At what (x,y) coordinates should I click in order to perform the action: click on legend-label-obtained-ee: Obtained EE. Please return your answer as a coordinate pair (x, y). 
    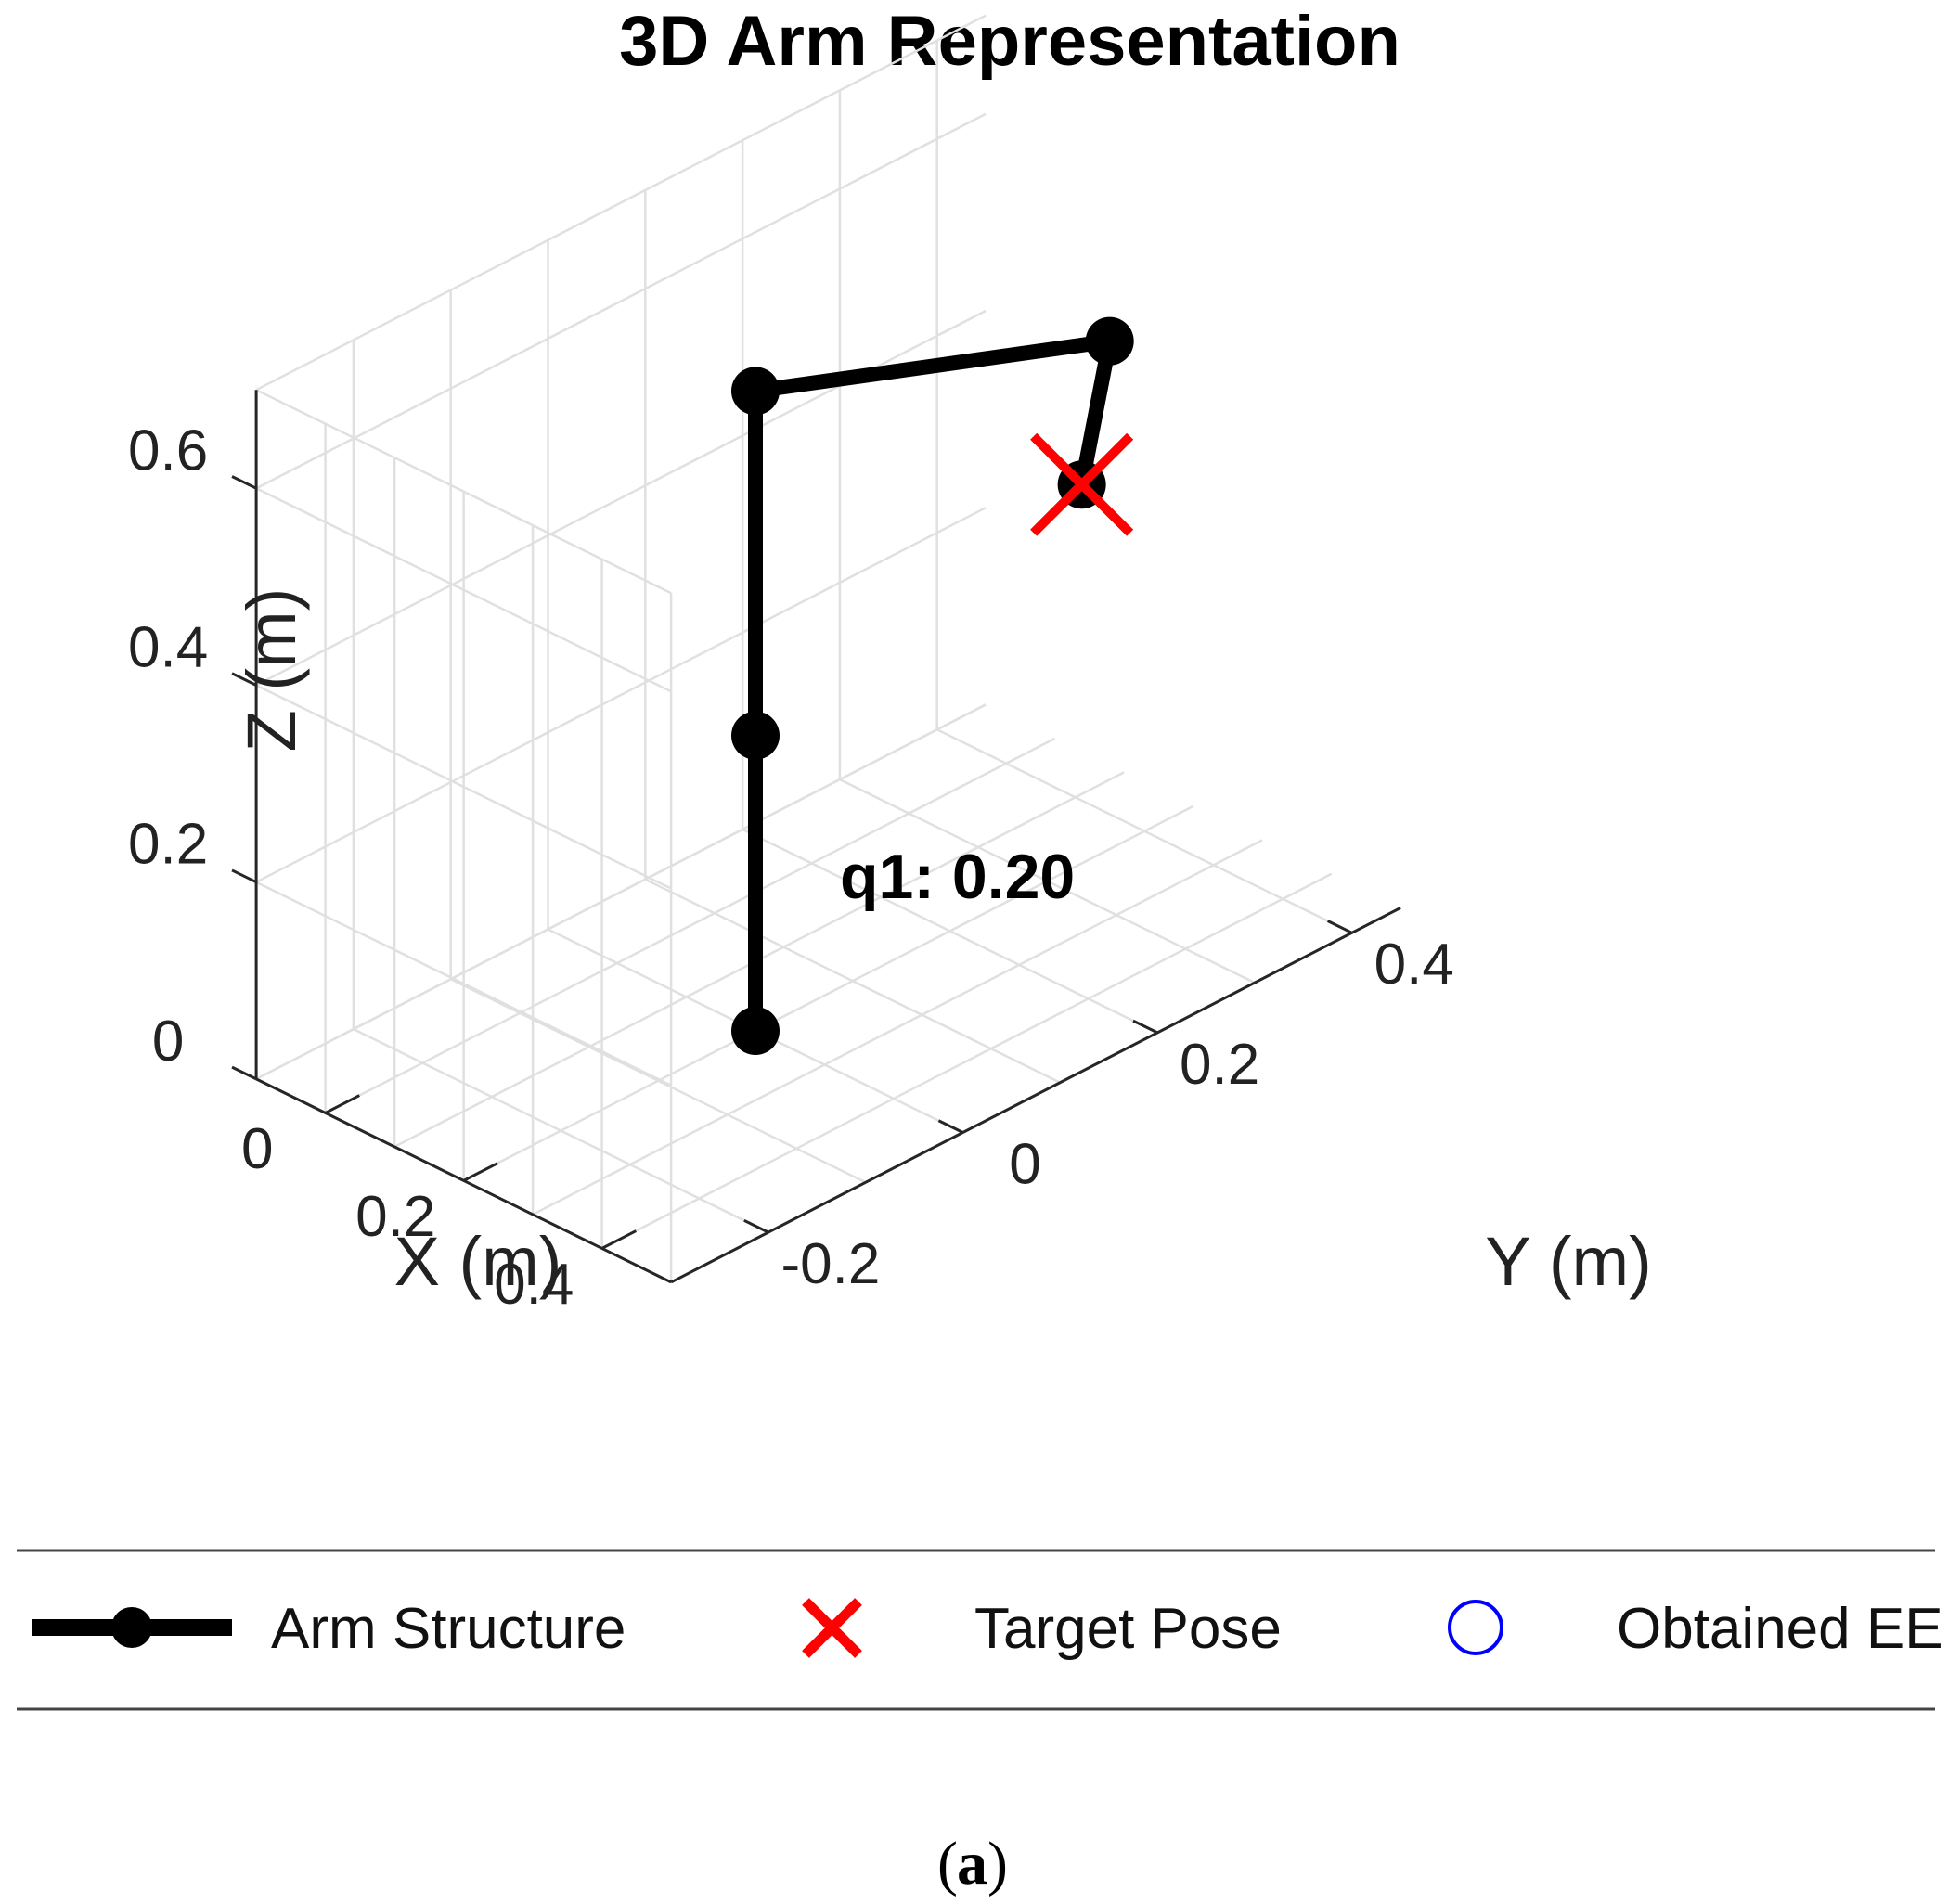
    Looking at the image, I should click on (1780, 1629).